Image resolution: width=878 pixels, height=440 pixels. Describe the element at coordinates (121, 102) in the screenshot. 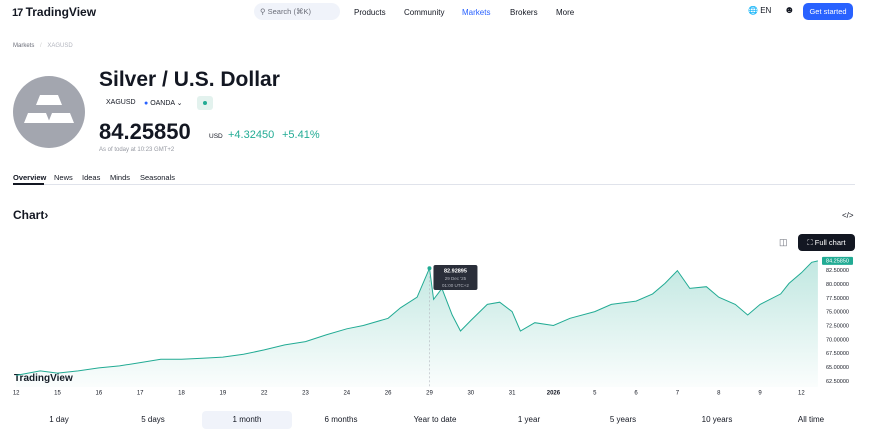

I see `ticker: XAGUSD` at that location.